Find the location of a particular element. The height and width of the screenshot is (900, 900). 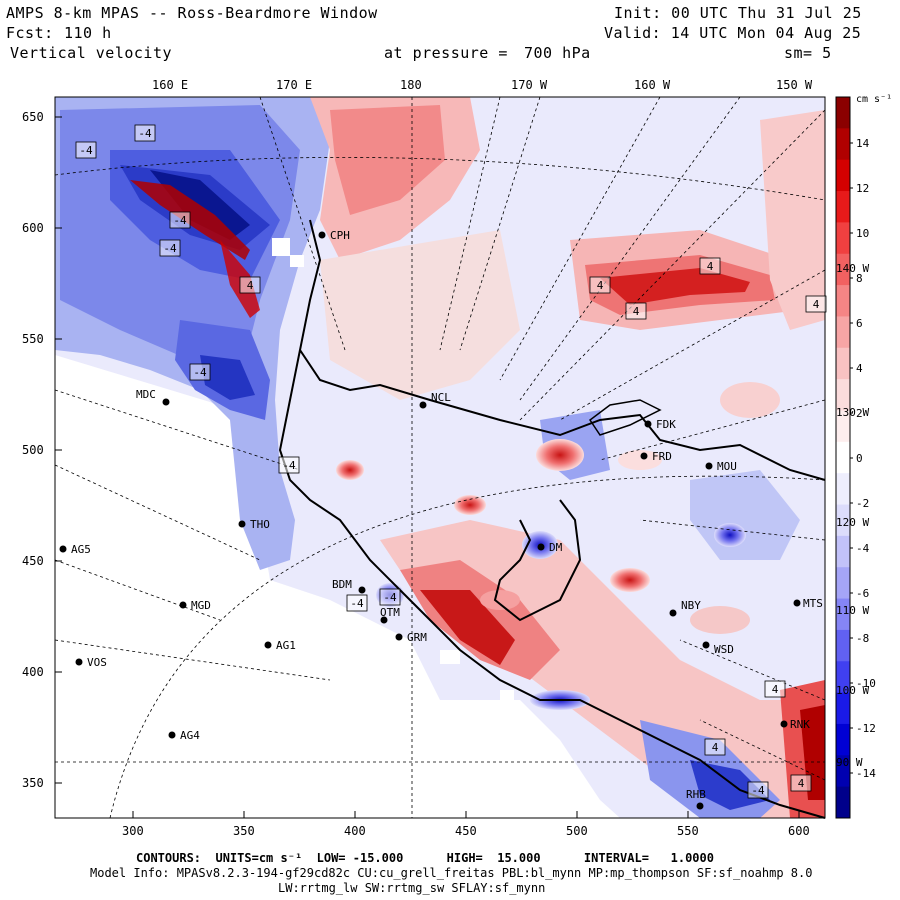

longitude-label: 160 E is located at coordinates (170, 85).